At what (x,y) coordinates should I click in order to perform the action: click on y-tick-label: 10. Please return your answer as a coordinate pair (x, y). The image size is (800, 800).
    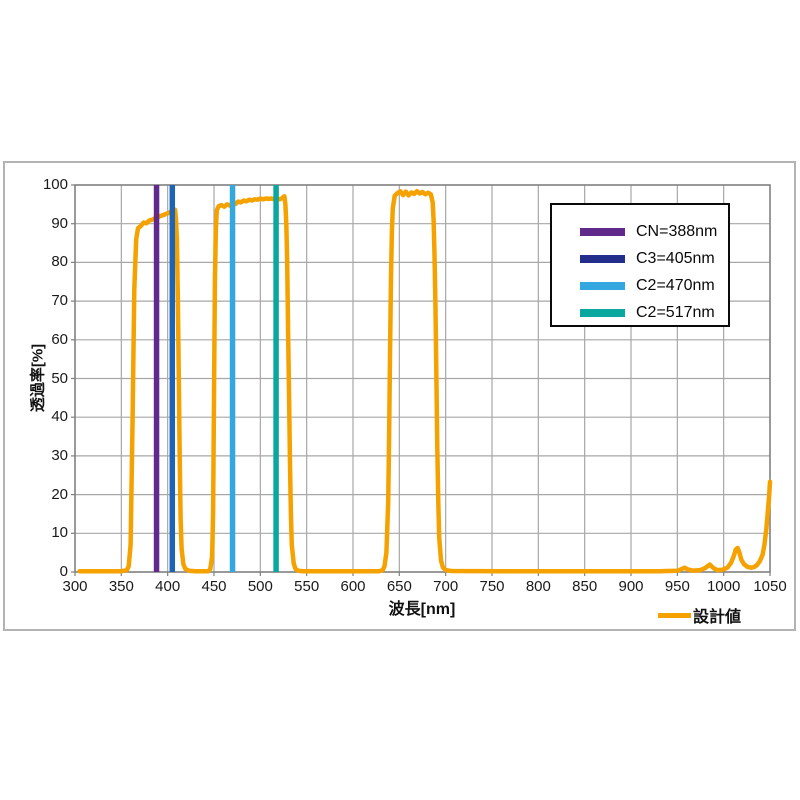
    Looking at the image, I should click on (59, 533).